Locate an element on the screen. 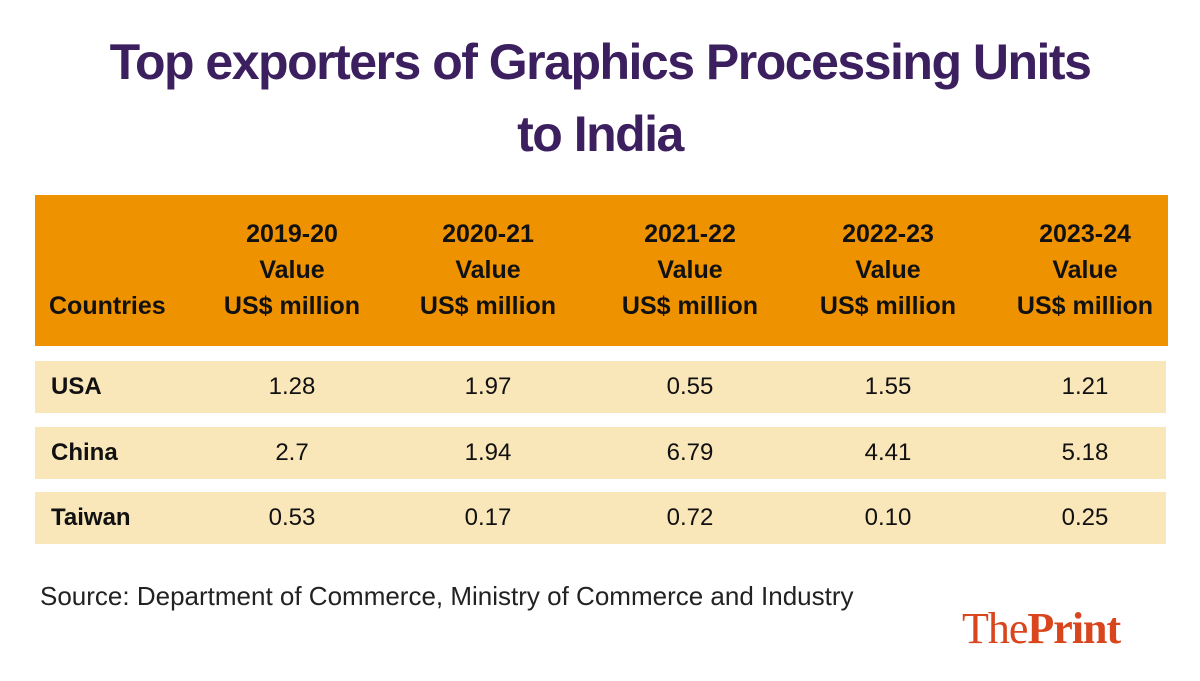 The width and height of the screenshot is (1200, 681). value-cell: 4.41 is located at coordinates (888, 452).